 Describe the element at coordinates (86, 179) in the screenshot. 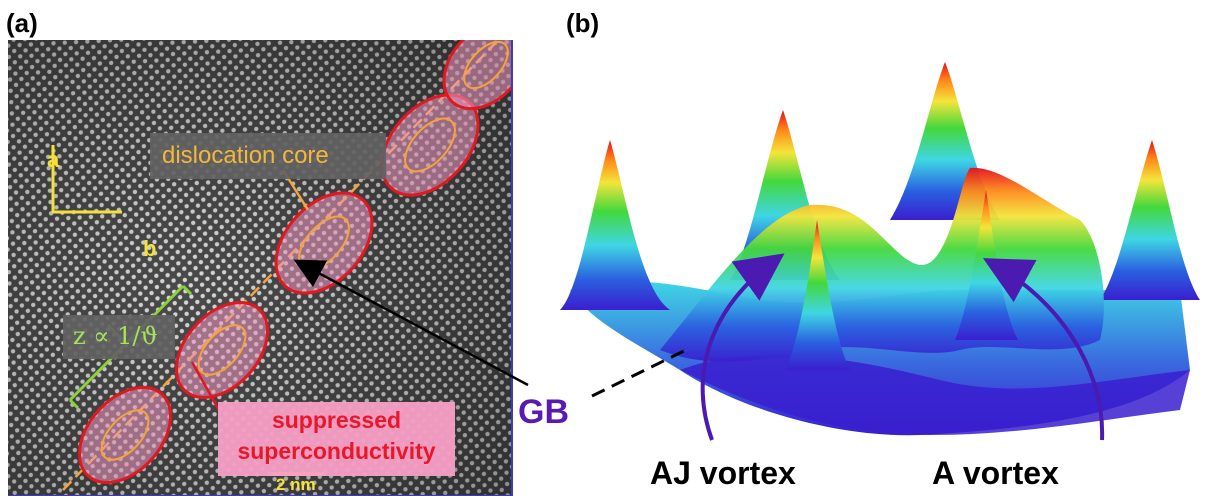

I see `crystal-axes-indicator` at that location.